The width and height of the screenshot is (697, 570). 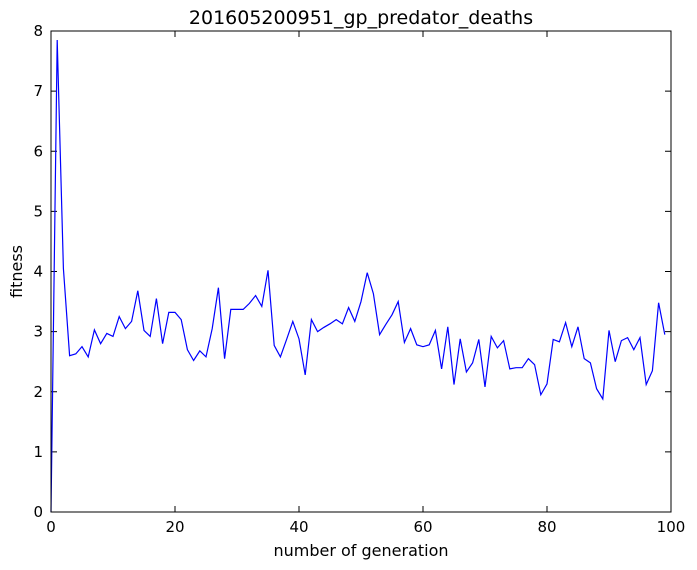 I want to click on y-tick-label: 5, so click(x=38, y=211).